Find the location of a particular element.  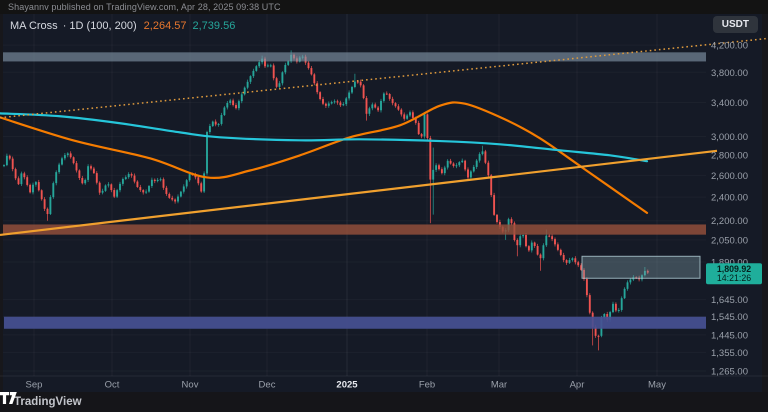

price-axis-label: 2,050.00 is located at coordinates (729, 240).